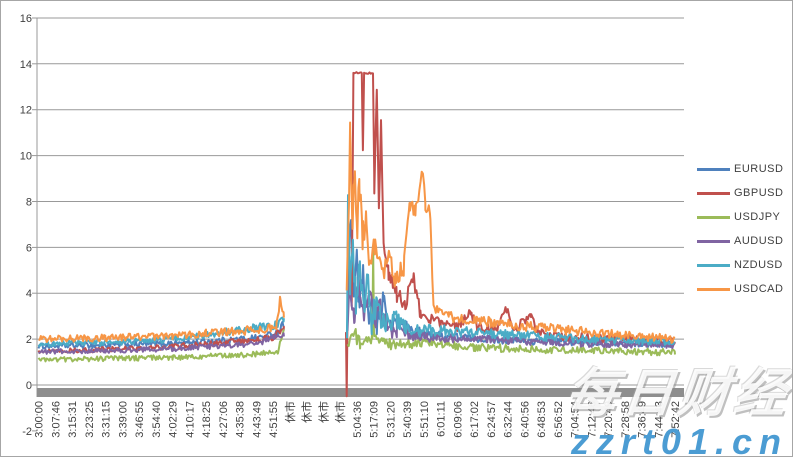 The image size is (793, 457). I want to click on legend-label-GBPUSD: GBPUSD, so click(759, 193).